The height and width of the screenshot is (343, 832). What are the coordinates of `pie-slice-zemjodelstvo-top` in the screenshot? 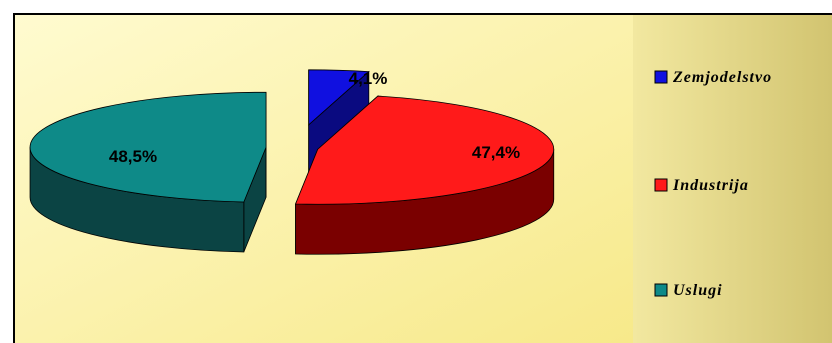 It's located at (339, 97).